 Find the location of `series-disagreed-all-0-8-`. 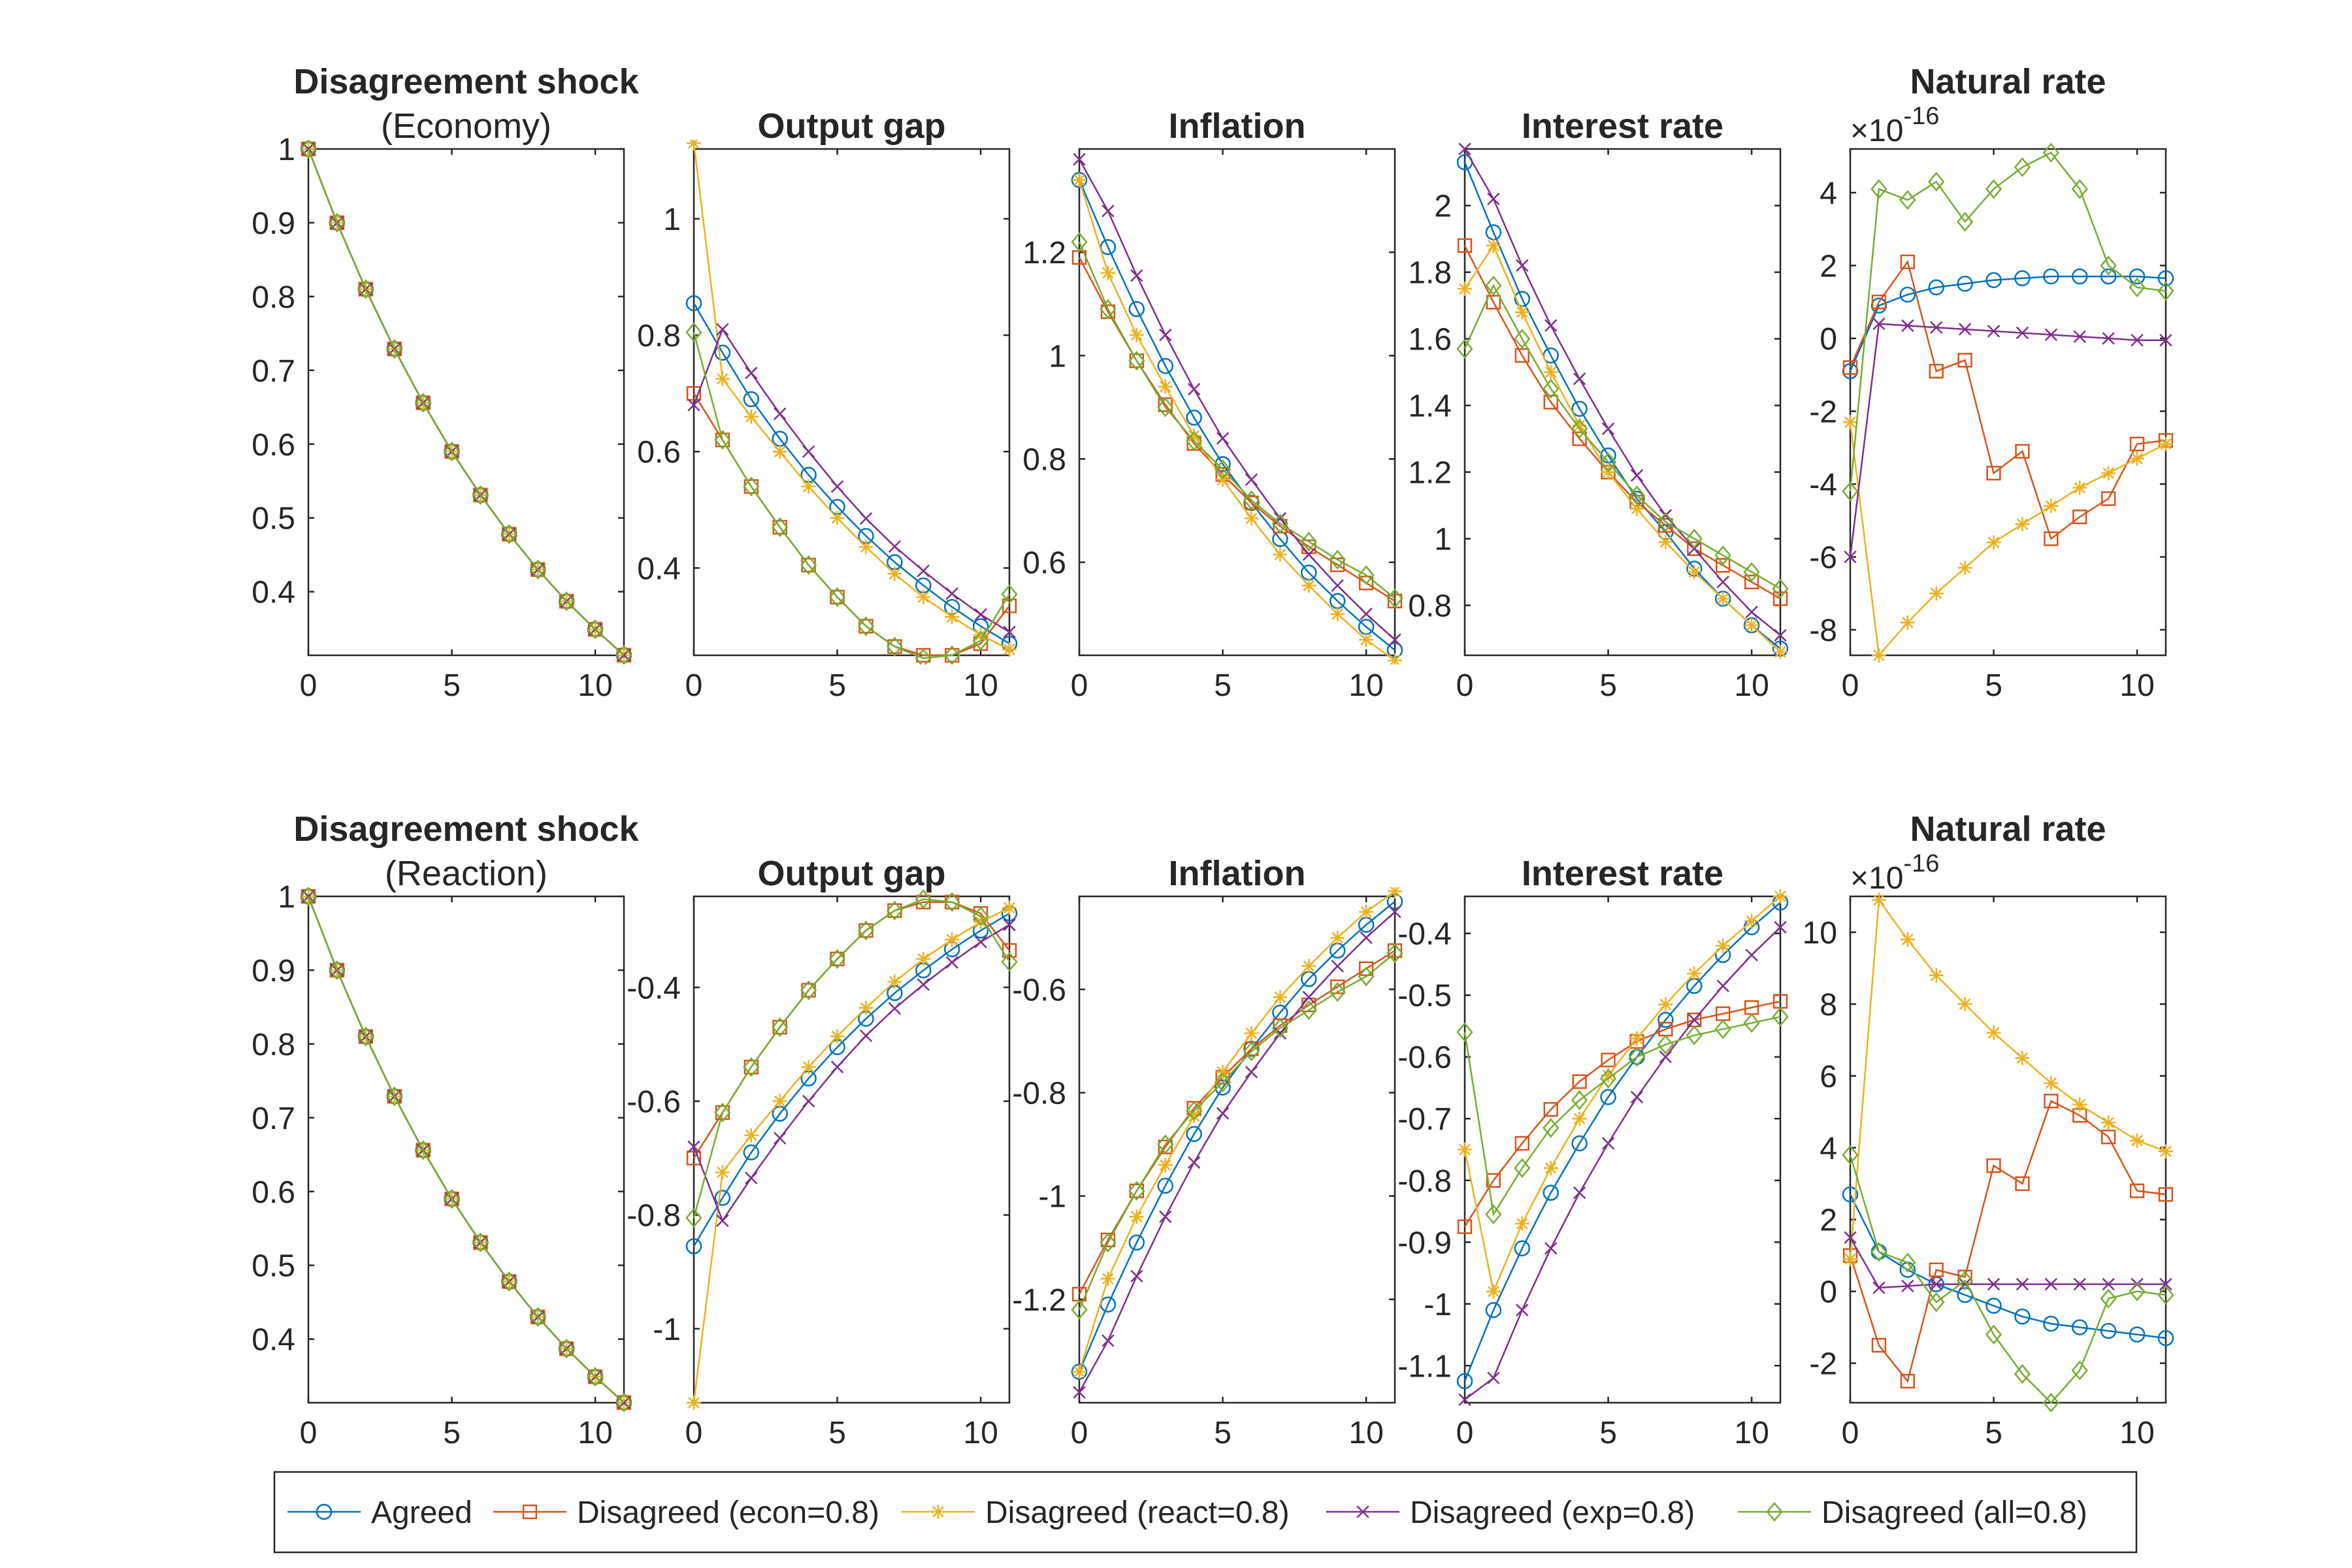

series-disagreed-all-0-8- is located at coordinates (851, 1058).